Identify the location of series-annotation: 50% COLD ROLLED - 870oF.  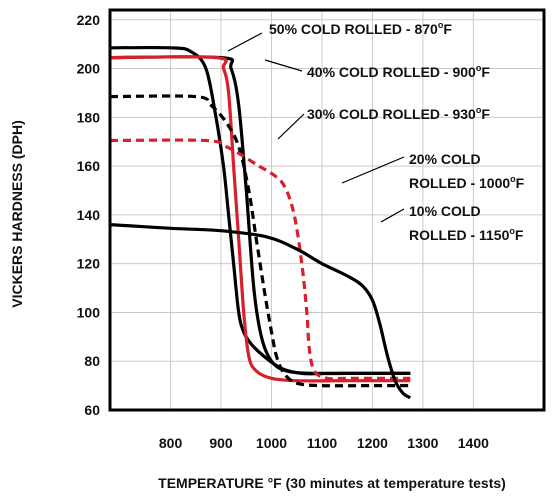
(360, 28).